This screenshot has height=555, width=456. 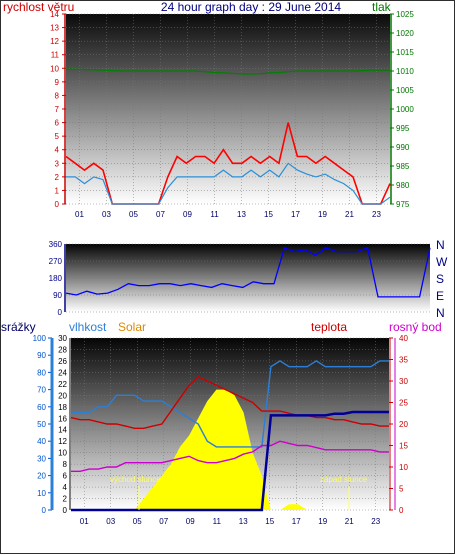 I want to click on right-tick-label: 980, so click(x=403, y=185).